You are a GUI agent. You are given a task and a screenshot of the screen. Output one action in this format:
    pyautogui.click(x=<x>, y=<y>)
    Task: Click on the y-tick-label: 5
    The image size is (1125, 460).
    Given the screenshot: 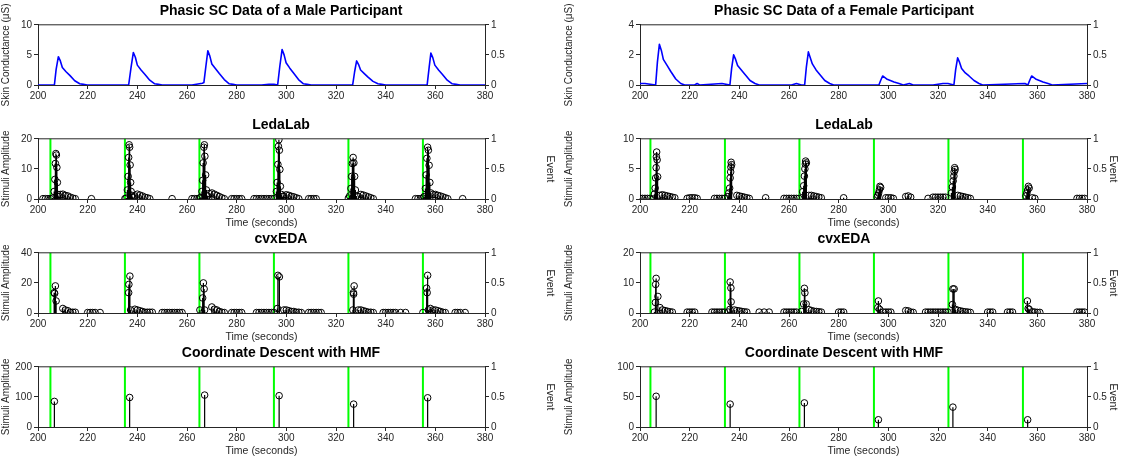 What is the action you would take?
    pyautogui.click(x=631, y=168)
    